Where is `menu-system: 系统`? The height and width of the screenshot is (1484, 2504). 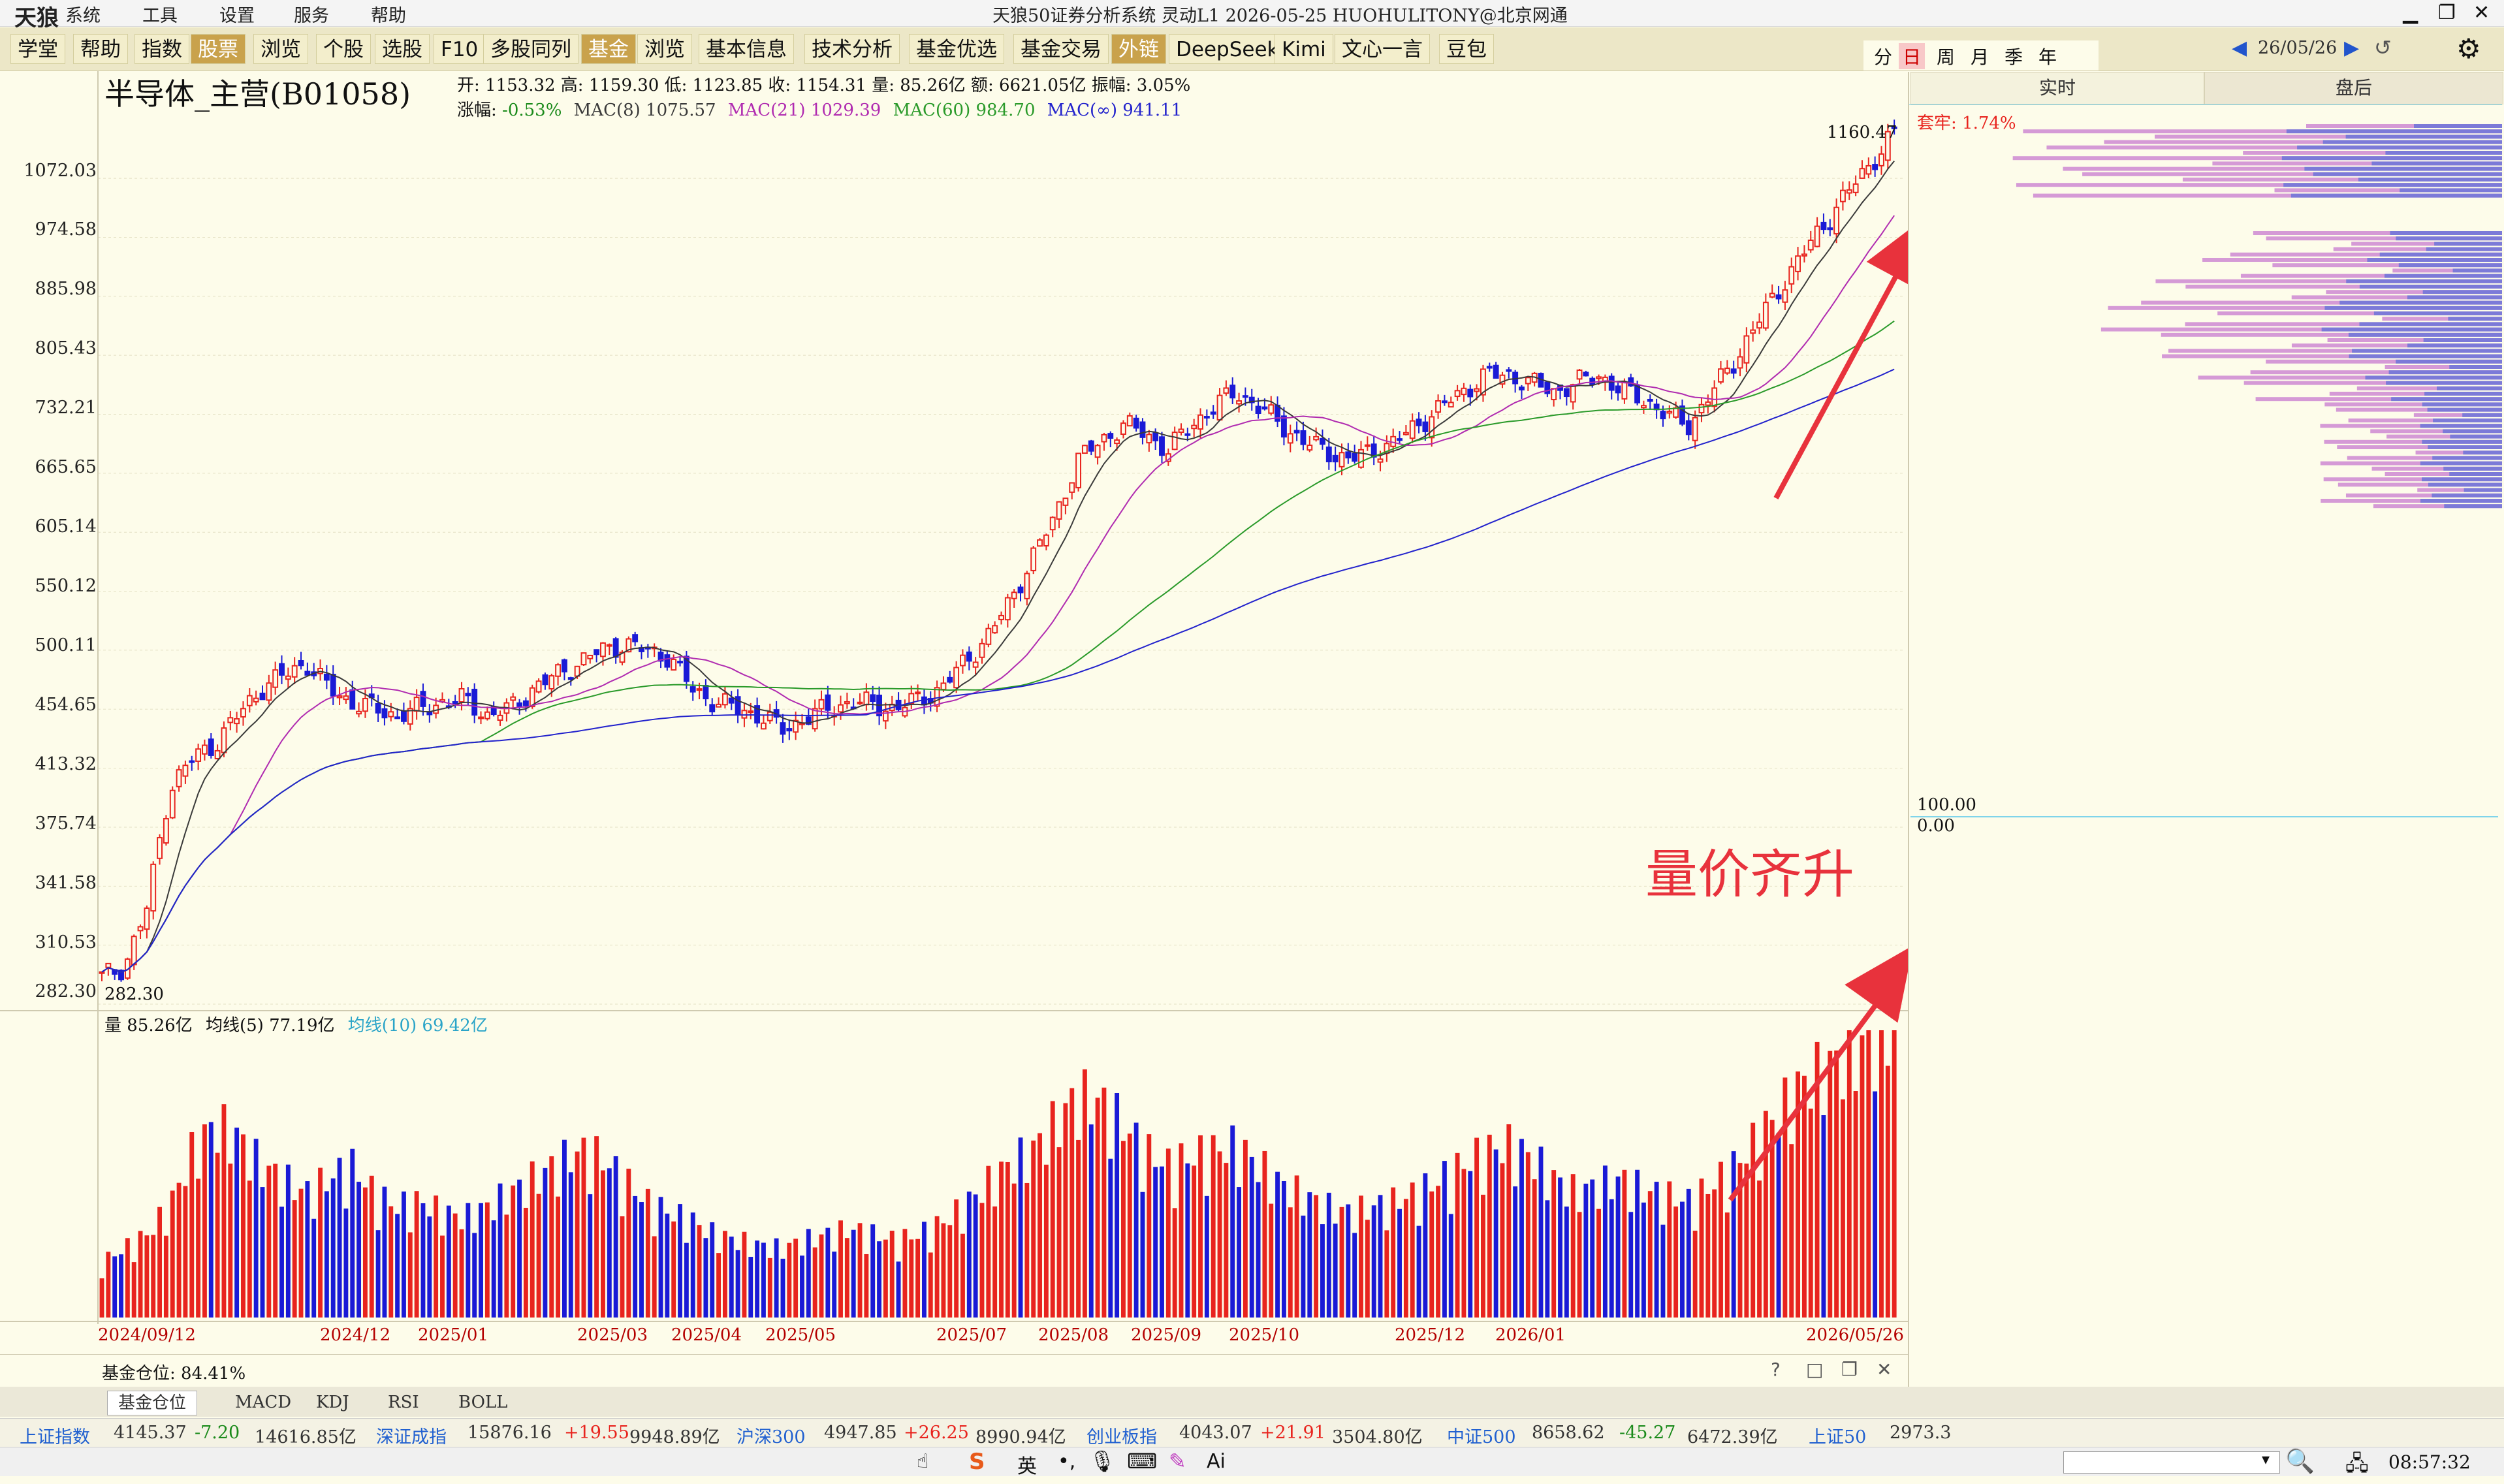 menu-system: 系统 is located at coordinates (83, 16).